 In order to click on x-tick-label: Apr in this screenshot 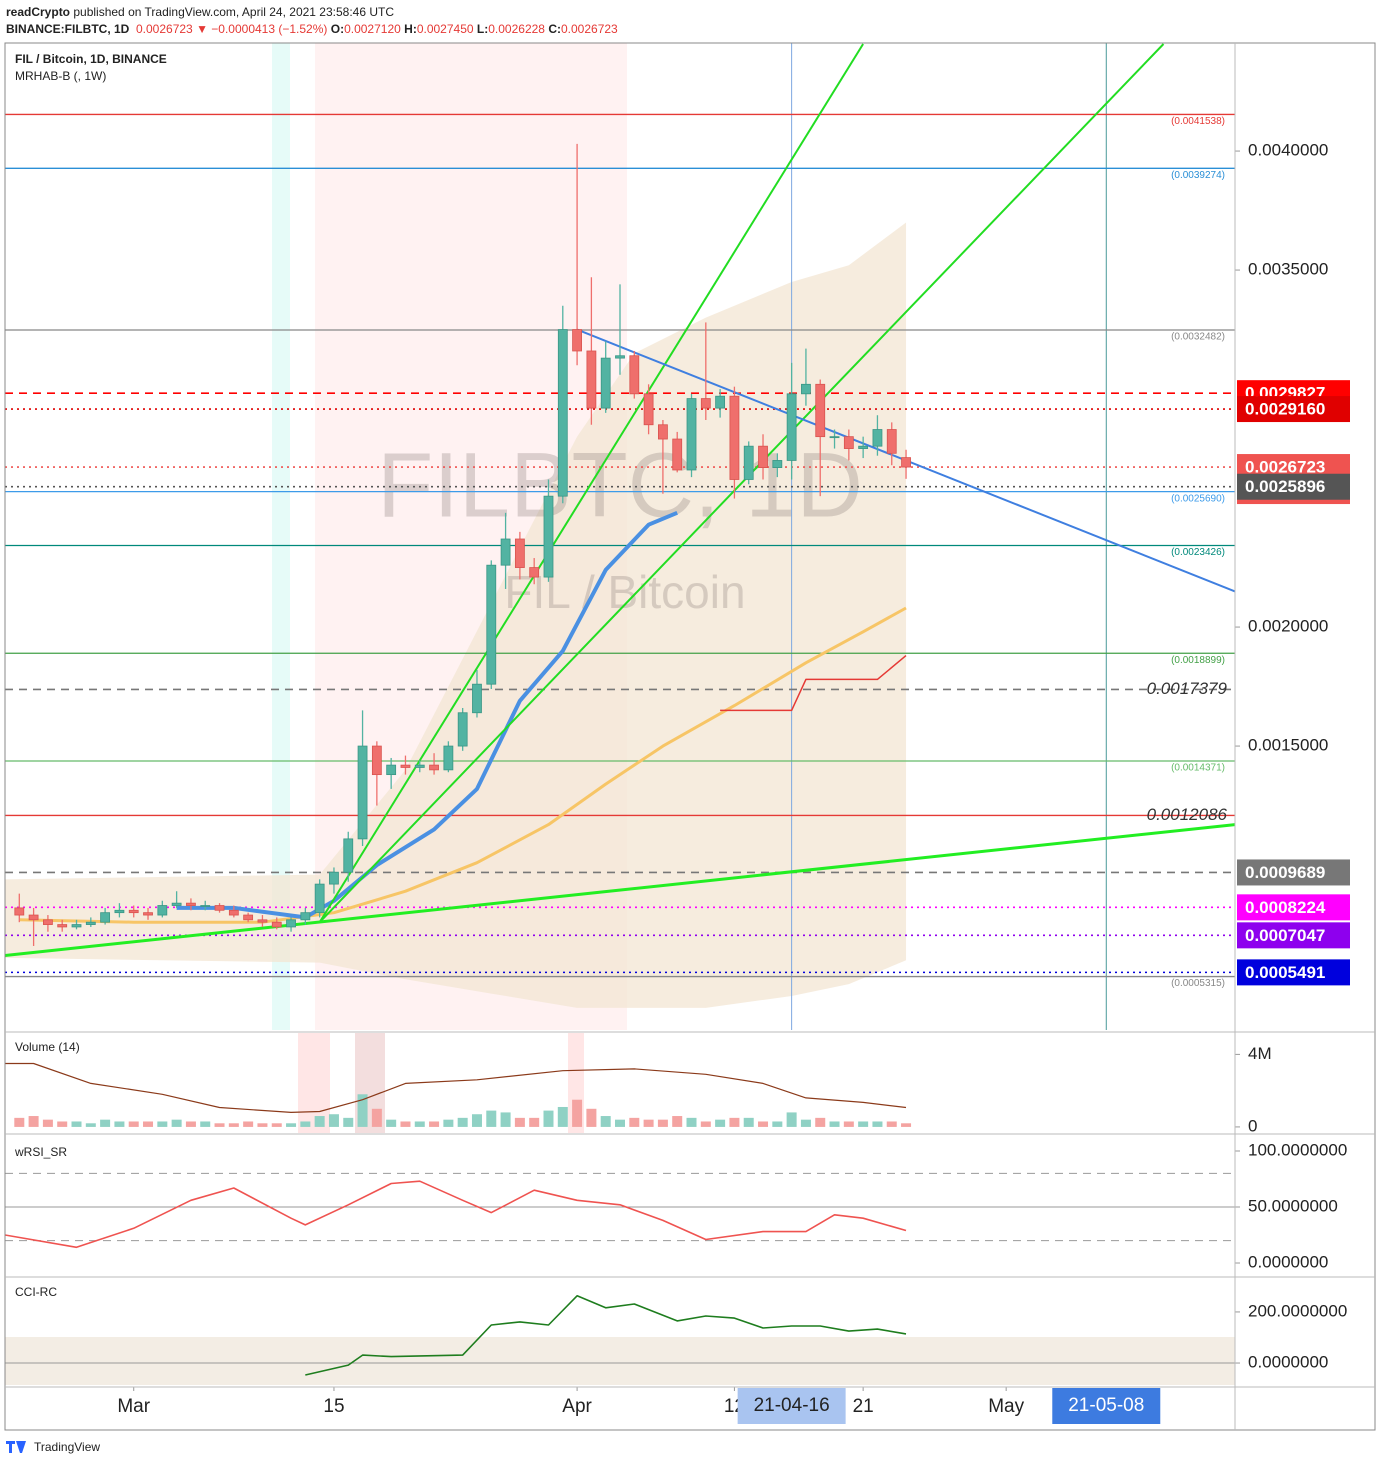, I will do `click(577, 1406)`.